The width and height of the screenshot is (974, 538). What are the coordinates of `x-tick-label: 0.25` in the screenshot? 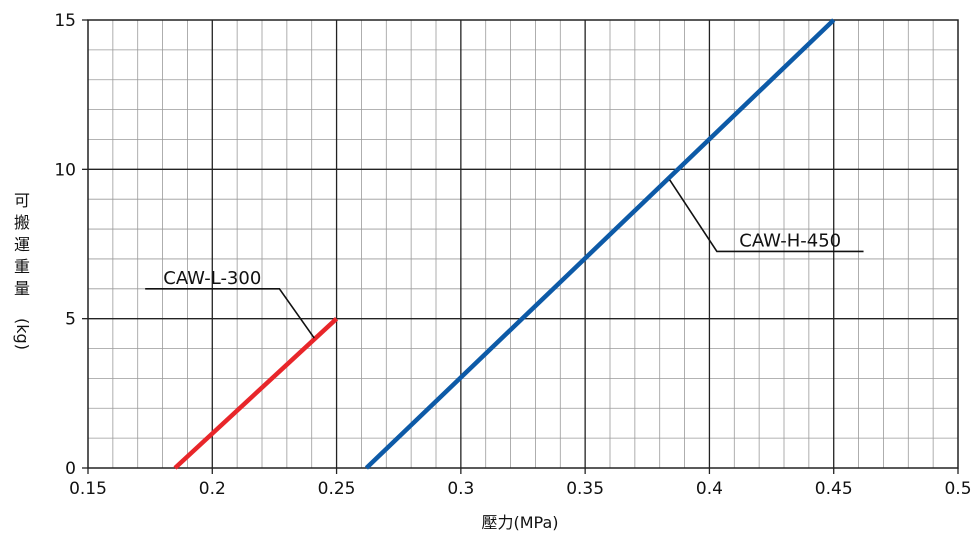 It's located at (337, 489).